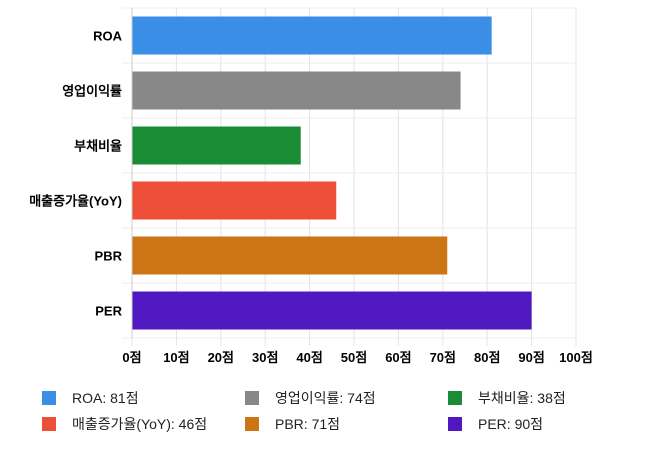 This screenshot has width=650, height=450. Describe the element at coordinates (576, 357) in the screenshot. I see `x-tick-label: 100점` at that location.